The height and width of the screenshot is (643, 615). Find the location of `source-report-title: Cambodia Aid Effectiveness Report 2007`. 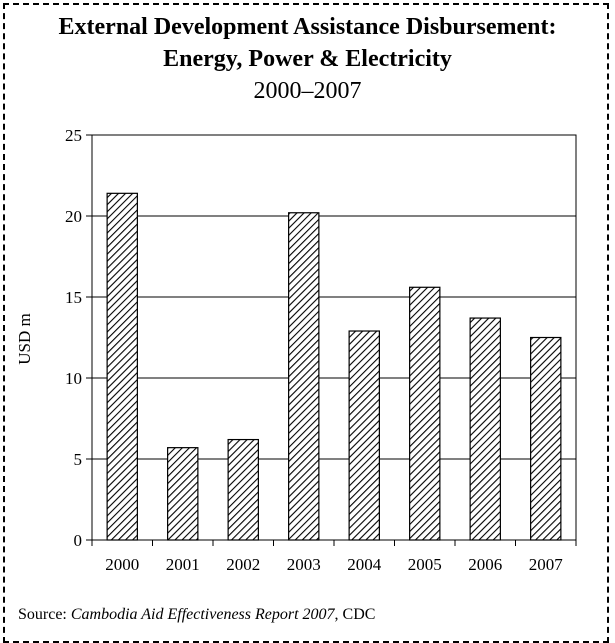

source-report-title: Cambodia Aid Effectiveness Report 2007 is located at coordinates (202, 614).